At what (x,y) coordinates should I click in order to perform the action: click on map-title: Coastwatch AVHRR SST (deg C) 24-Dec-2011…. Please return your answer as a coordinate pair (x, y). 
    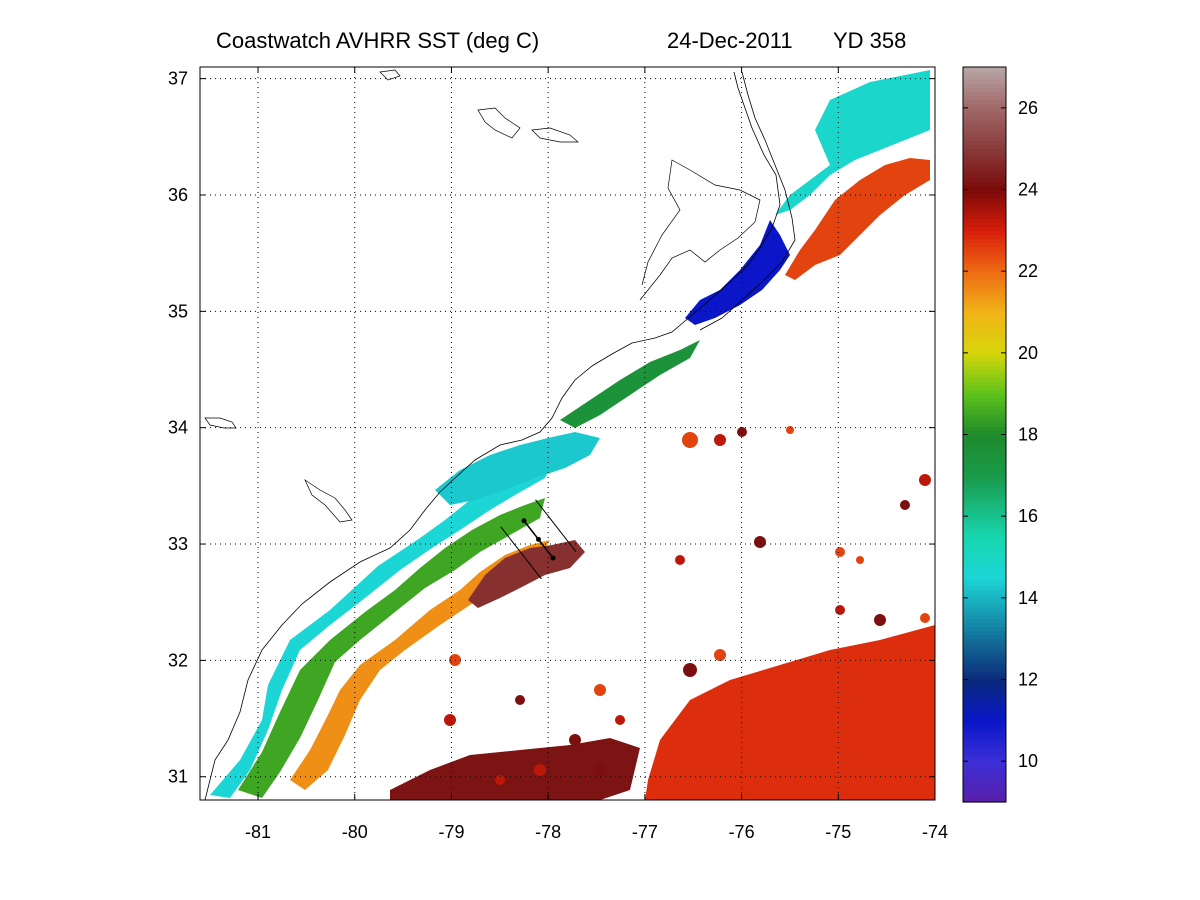
    Looking at the image, I should click on (567, 43).